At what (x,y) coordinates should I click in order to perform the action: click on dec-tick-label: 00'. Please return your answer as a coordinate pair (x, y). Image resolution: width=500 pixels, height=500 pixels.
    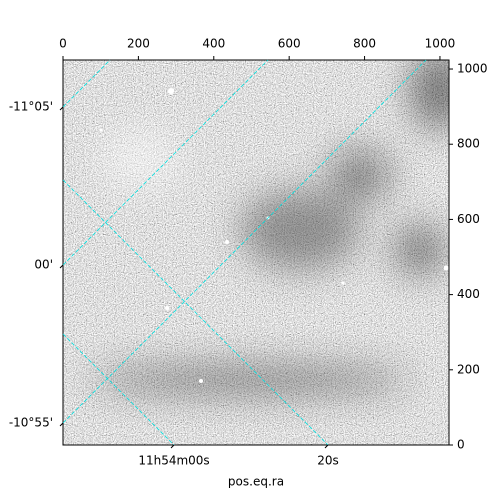
    Looking at the image, I should click on (43, 265).